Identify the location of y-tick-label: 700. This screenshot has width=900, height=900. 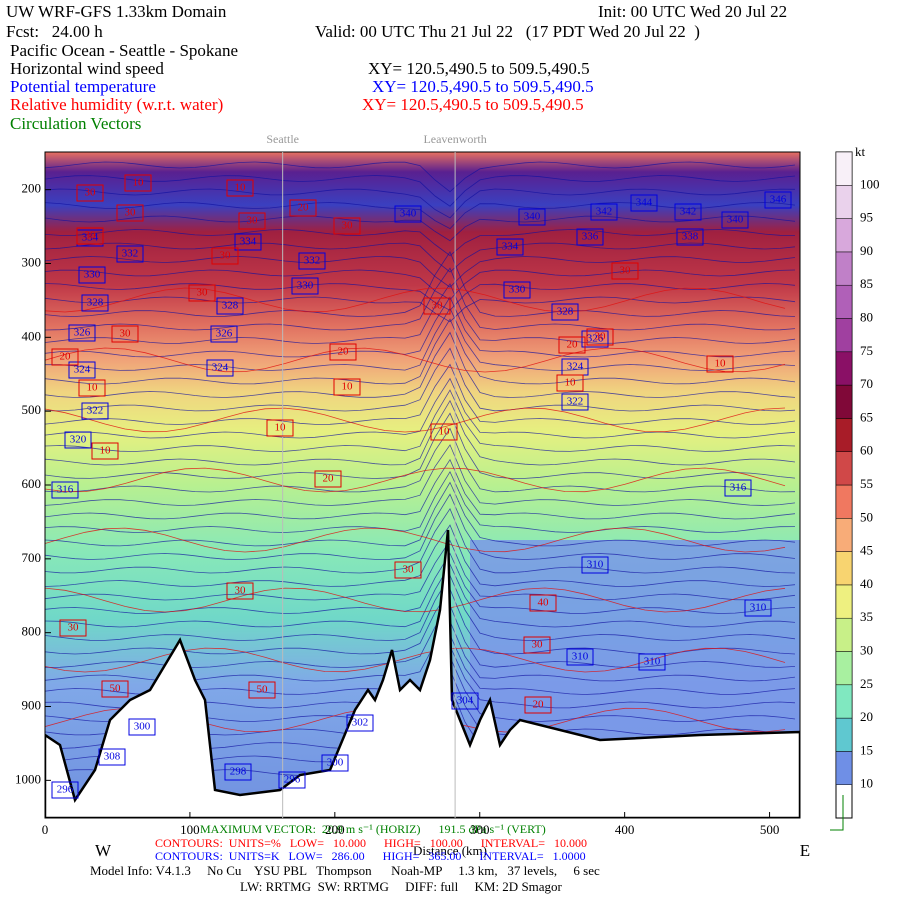
(32, 557).